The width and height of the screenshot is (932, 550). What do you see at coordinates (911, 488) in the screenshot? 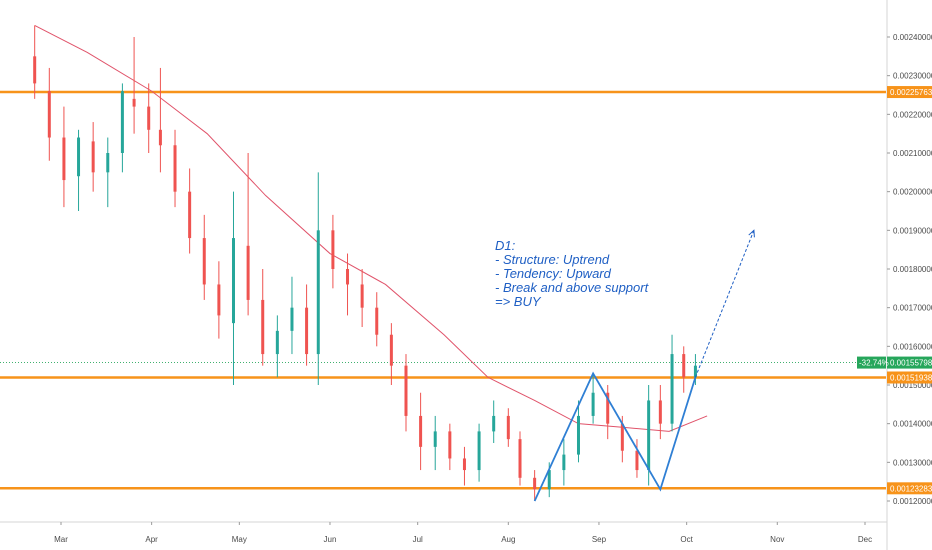
I see `level-price-label-2: 0.00123283` at bounding box center [911, 488].